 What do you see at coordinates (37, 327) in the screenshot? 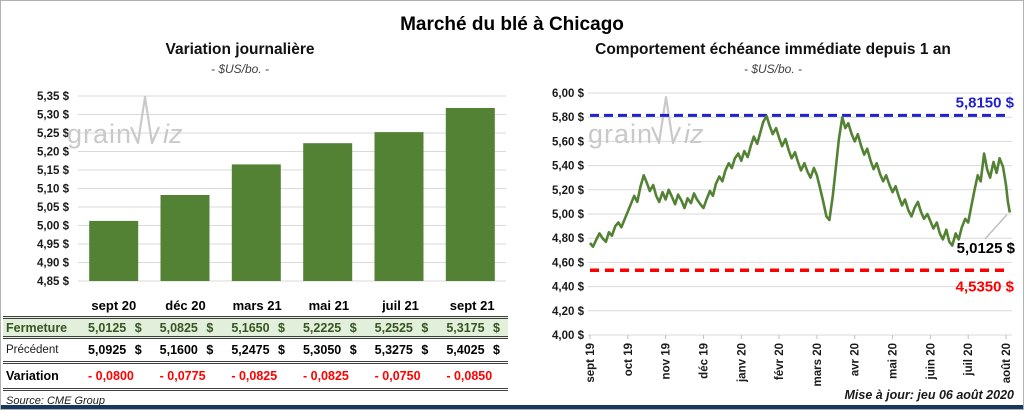
I see `row-label: Fermeture` at bounding box center [37, 327].